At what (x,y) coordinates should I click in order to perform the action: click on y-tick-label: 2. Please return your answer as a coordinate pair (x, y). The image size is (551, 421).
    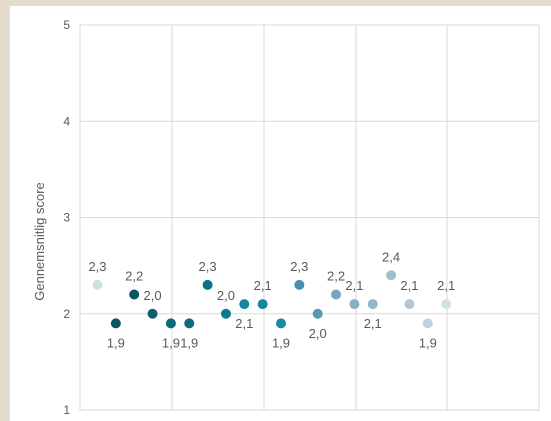
    Looking at the image, I should click on (66, 314).